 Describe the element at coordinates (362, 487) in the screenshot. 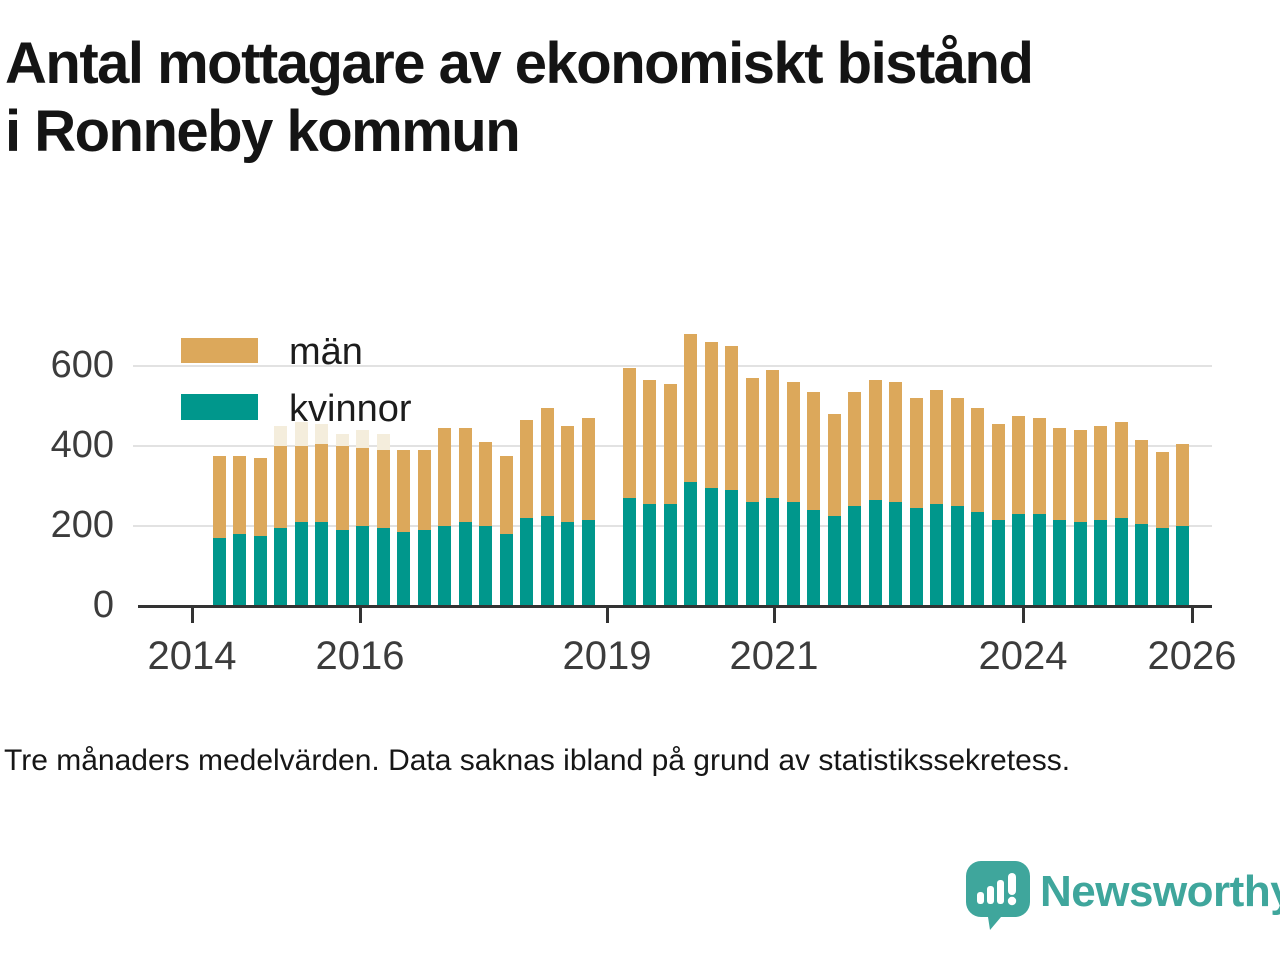

I see `bar-man-2016 Q1` at that location.